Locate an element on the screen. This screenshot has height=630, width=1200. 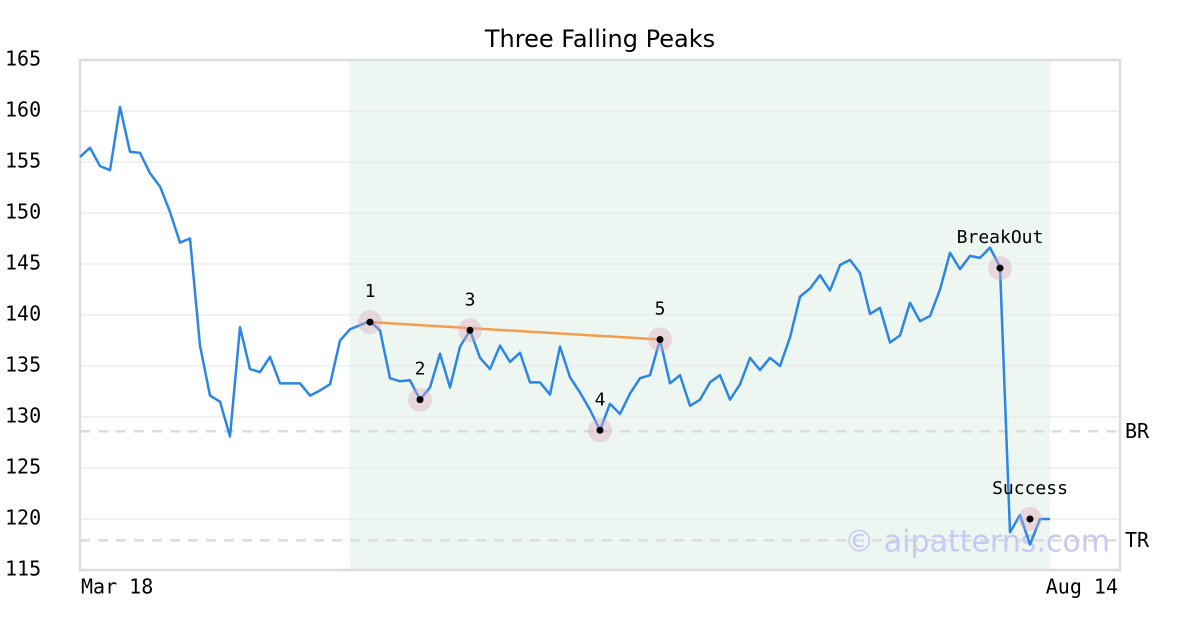
y-tick-label: 160 is located at coordinates (23, 110).